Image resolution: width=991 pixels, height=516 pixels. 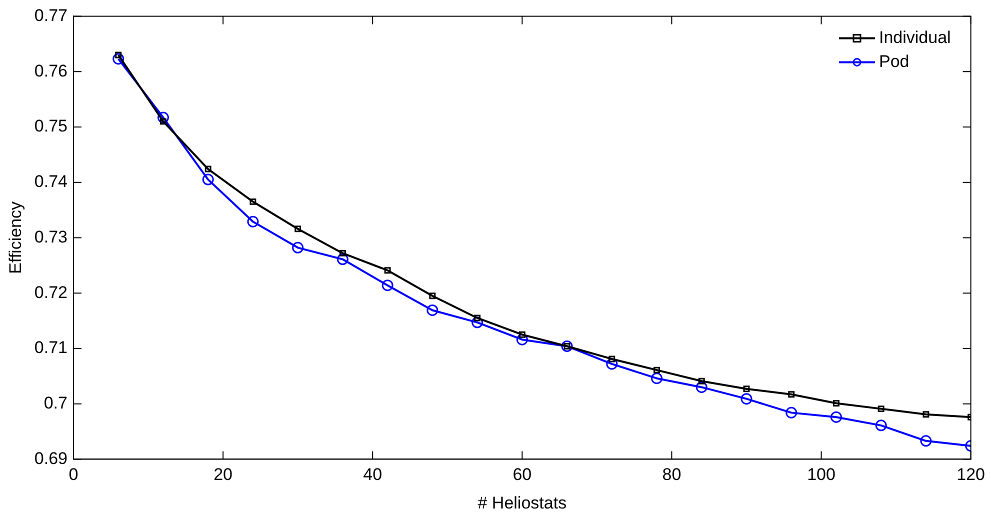 What do you see at coordinates (971, 474) in the screenshot?
I see `x-tick-label: 120` at bounding box center [971, 474].